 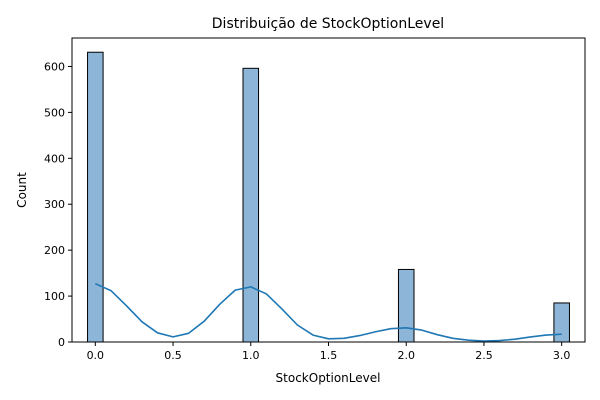 What do you see at coordinates (173, 355) in the screenshot?
I see `x-tick-label: 0.5` at bounding box center [173, 355].